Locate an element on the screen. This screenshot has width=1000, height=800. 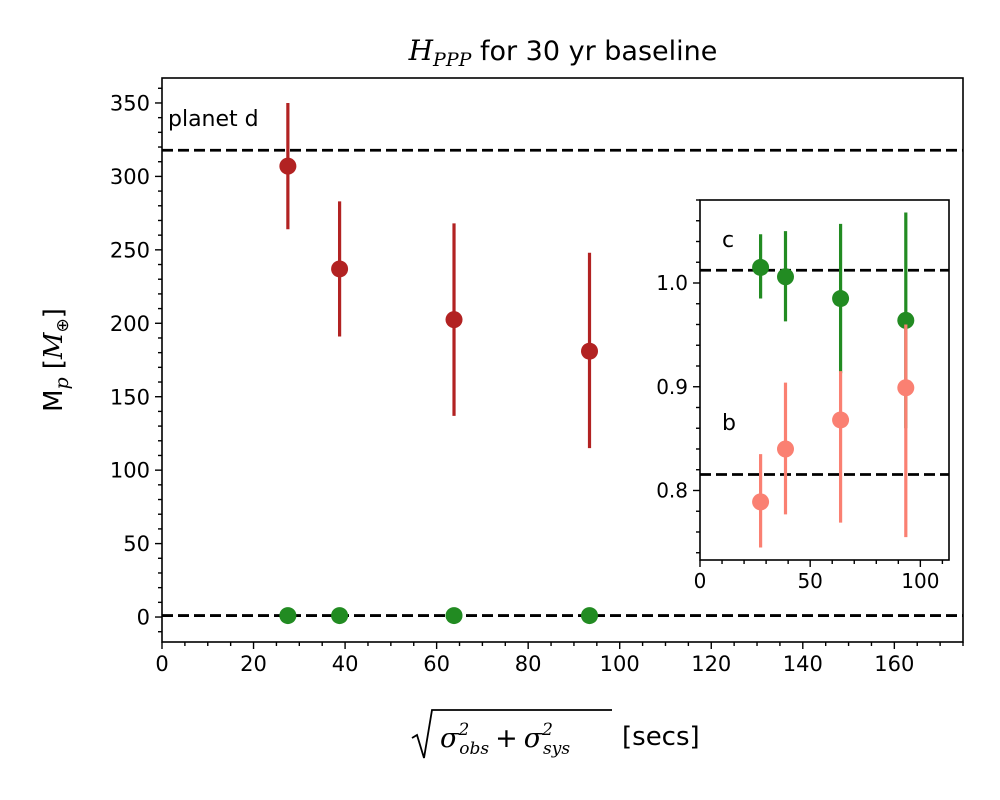
y-tick-label: 200 is located at coordinates (130, 324).